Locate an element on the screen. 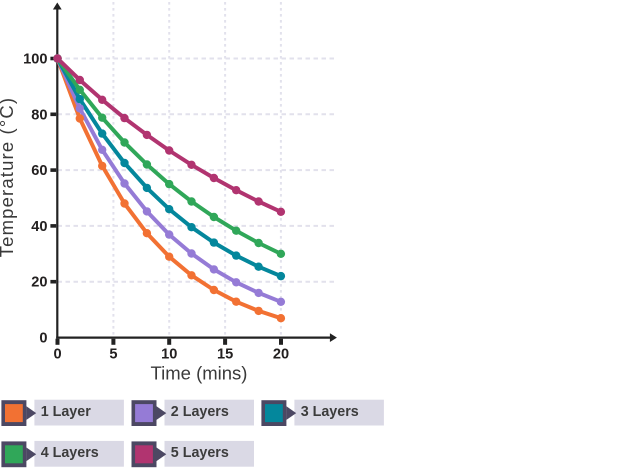 The height and width of the screenshot is (475, 624). svg-text: Time (mins) is located at coordinates (199, 373).